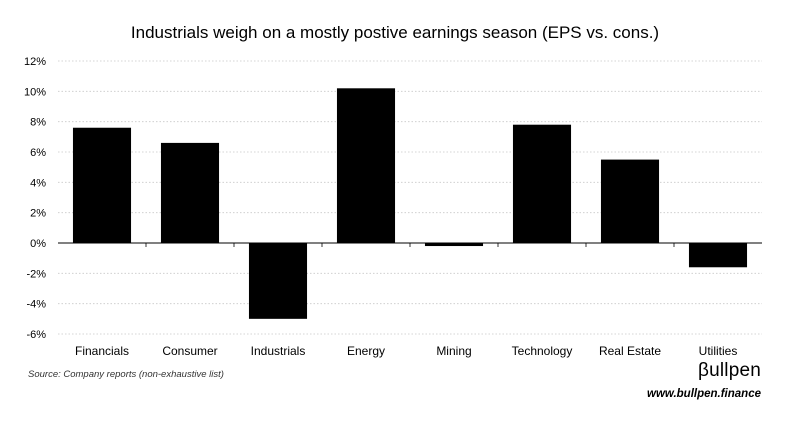 The width and height of the screenshot is (797, 423). I want to click on y-tick-label: -4%, so click(36, 305).